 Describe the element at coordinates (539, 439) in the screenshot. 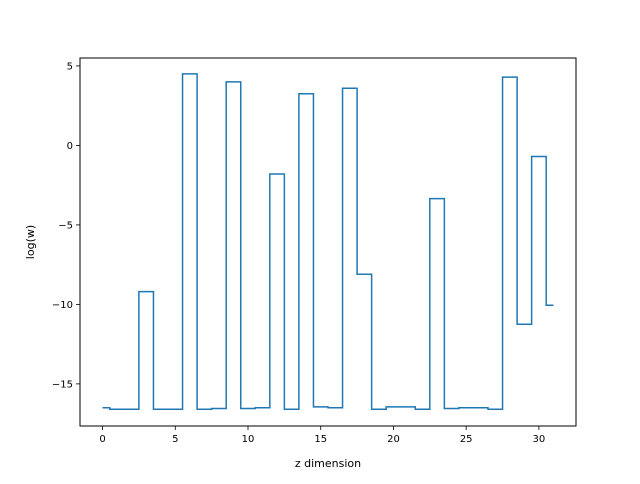

I see `x-tick-label: 30` at that location.